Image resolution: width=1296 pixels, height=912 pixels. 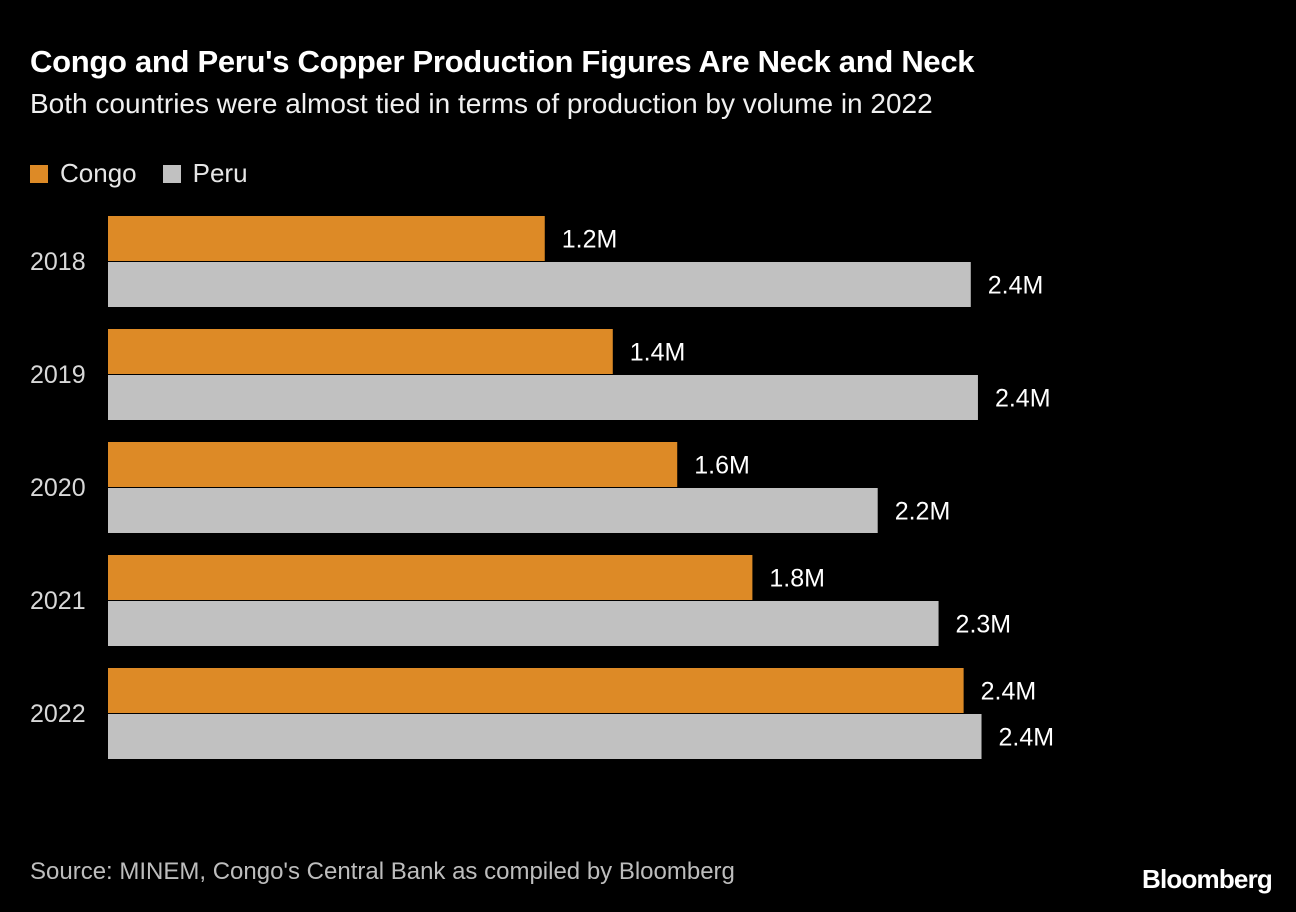 I want to click on legend-swatch-congo, so click(x=39, y=173).